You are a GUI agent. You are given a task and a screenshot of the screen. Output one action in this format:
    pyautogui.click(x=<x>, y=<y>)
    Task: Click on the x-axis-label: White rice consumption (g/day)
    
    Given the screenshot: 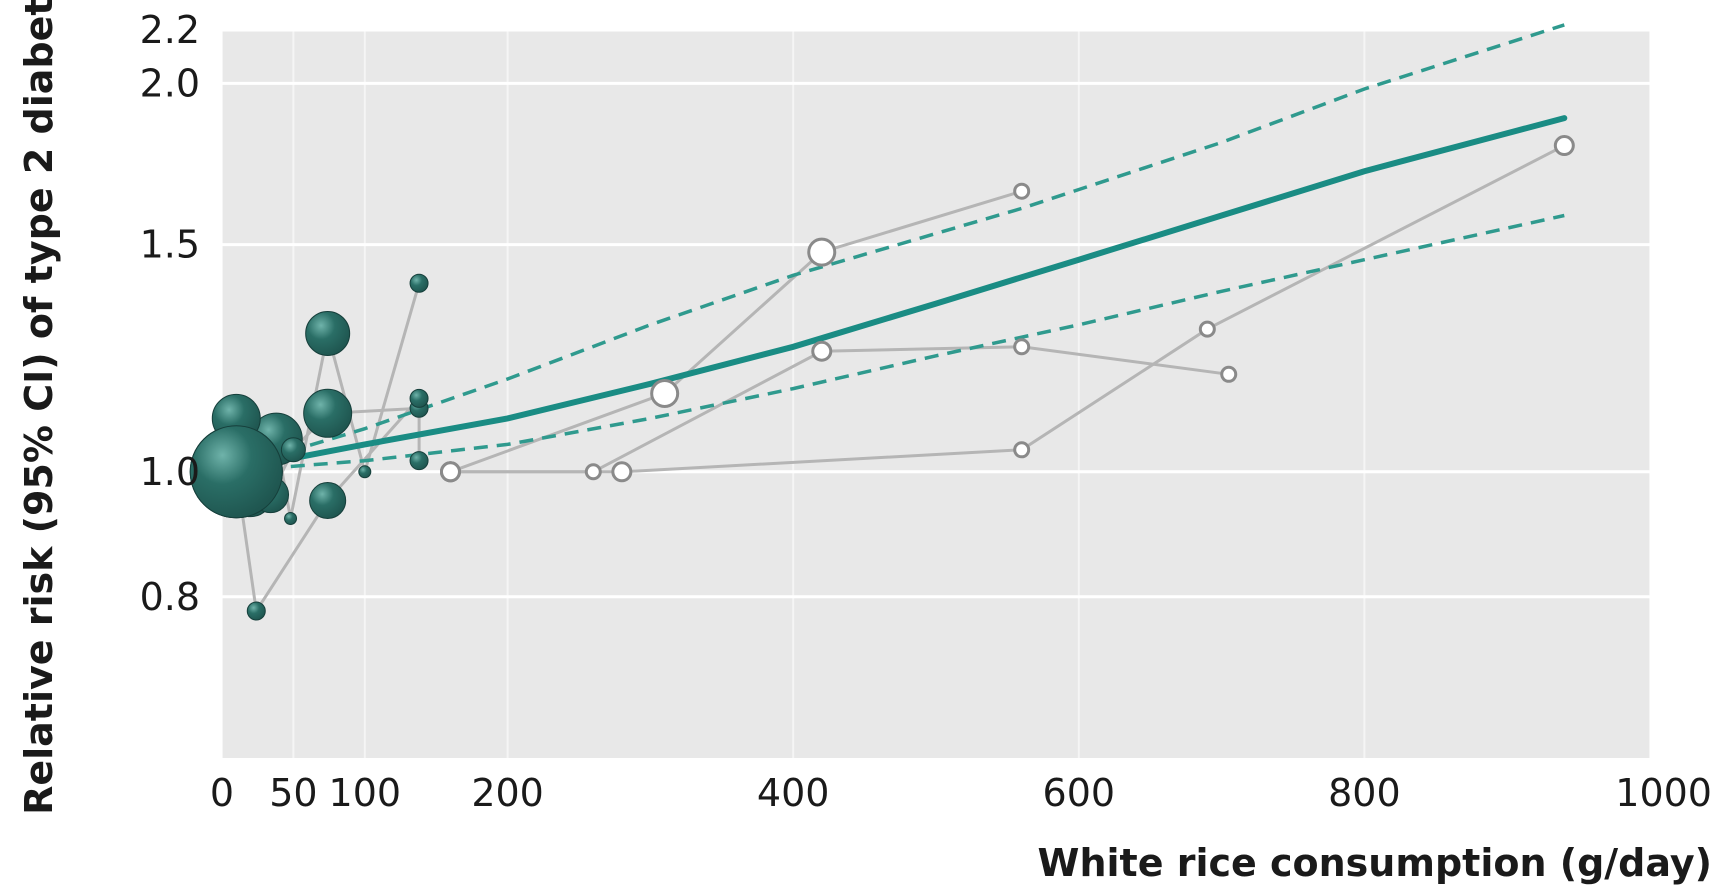 What is the action you would take?
    pyautogui.click(x=1375, y=863)
    